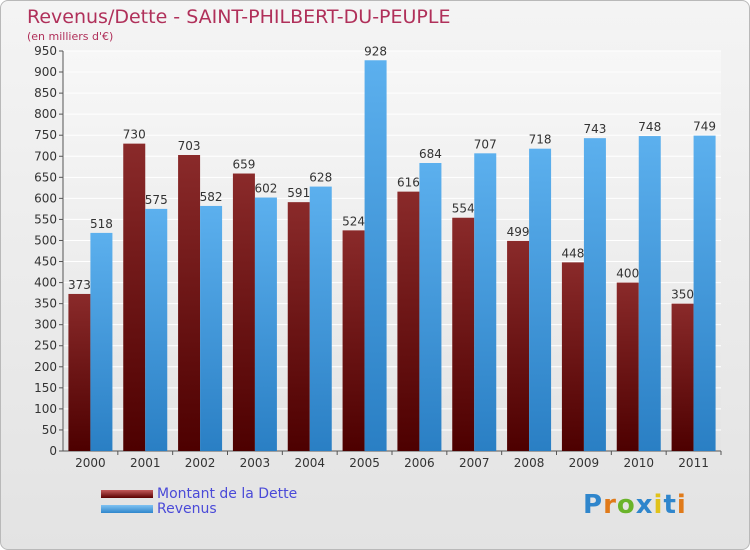 This screenshot has height=550, width=750. What do you see at coordinates (320, 178) in the screenshot?
I see `data-label-revenus: 628` at bounding box center [320, 178].